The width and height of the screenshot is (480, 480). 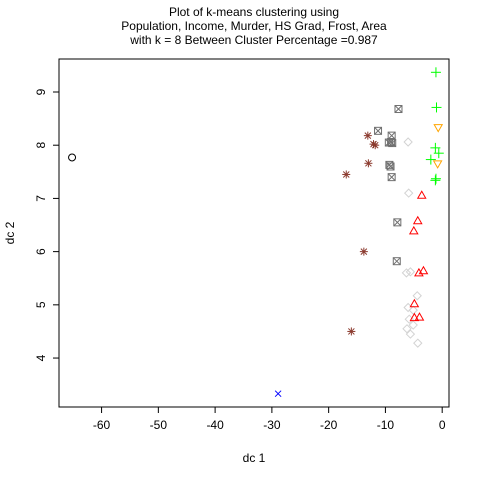 What do you see at coordinates (386, 425) in the screenshot?
I see `x-tick-label: -10` at bounding box center [386, 425].